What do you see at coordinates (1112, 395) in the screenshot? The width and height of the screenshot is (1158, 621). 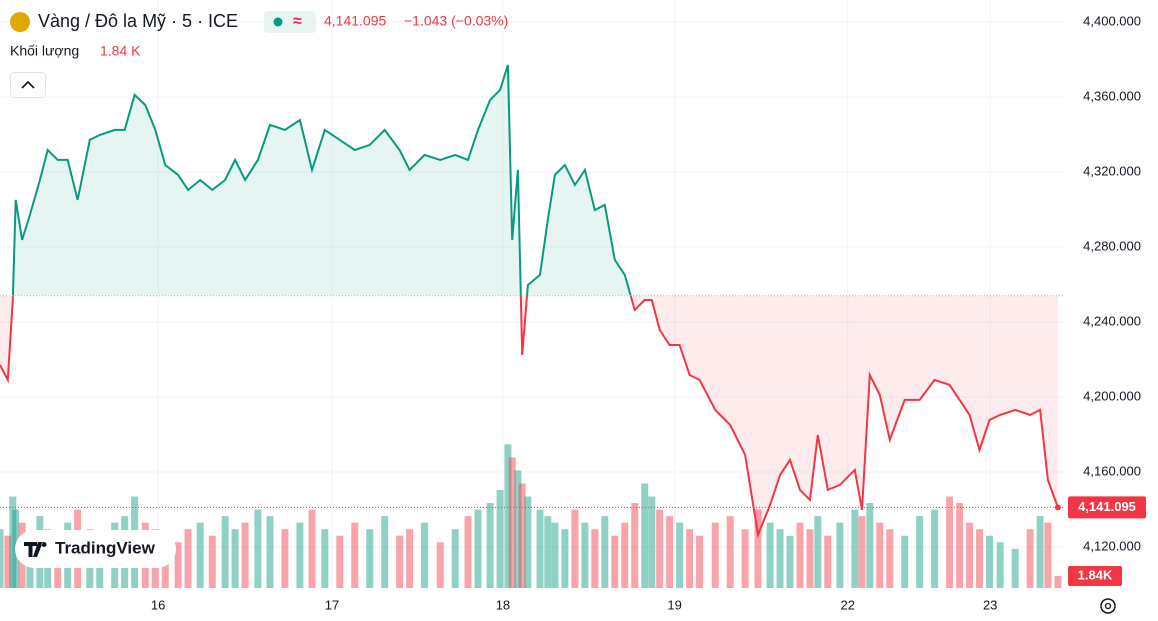 I see `y-tick-label: 4,200.000` at bounding box center [1112, 395].